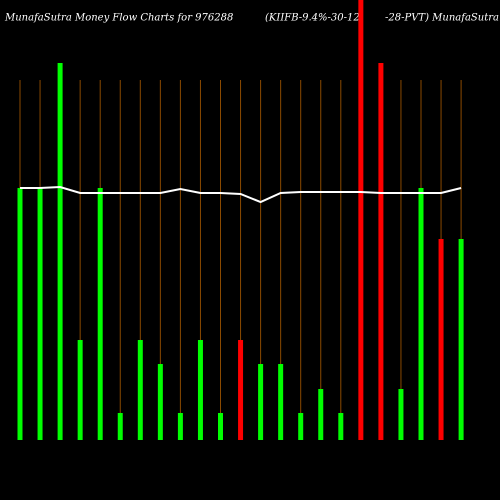 This screenshot has width=500, height=500. I want to click on chart-title: MunafaSutra Money Flow Charts for 976288, so click(118, 18).